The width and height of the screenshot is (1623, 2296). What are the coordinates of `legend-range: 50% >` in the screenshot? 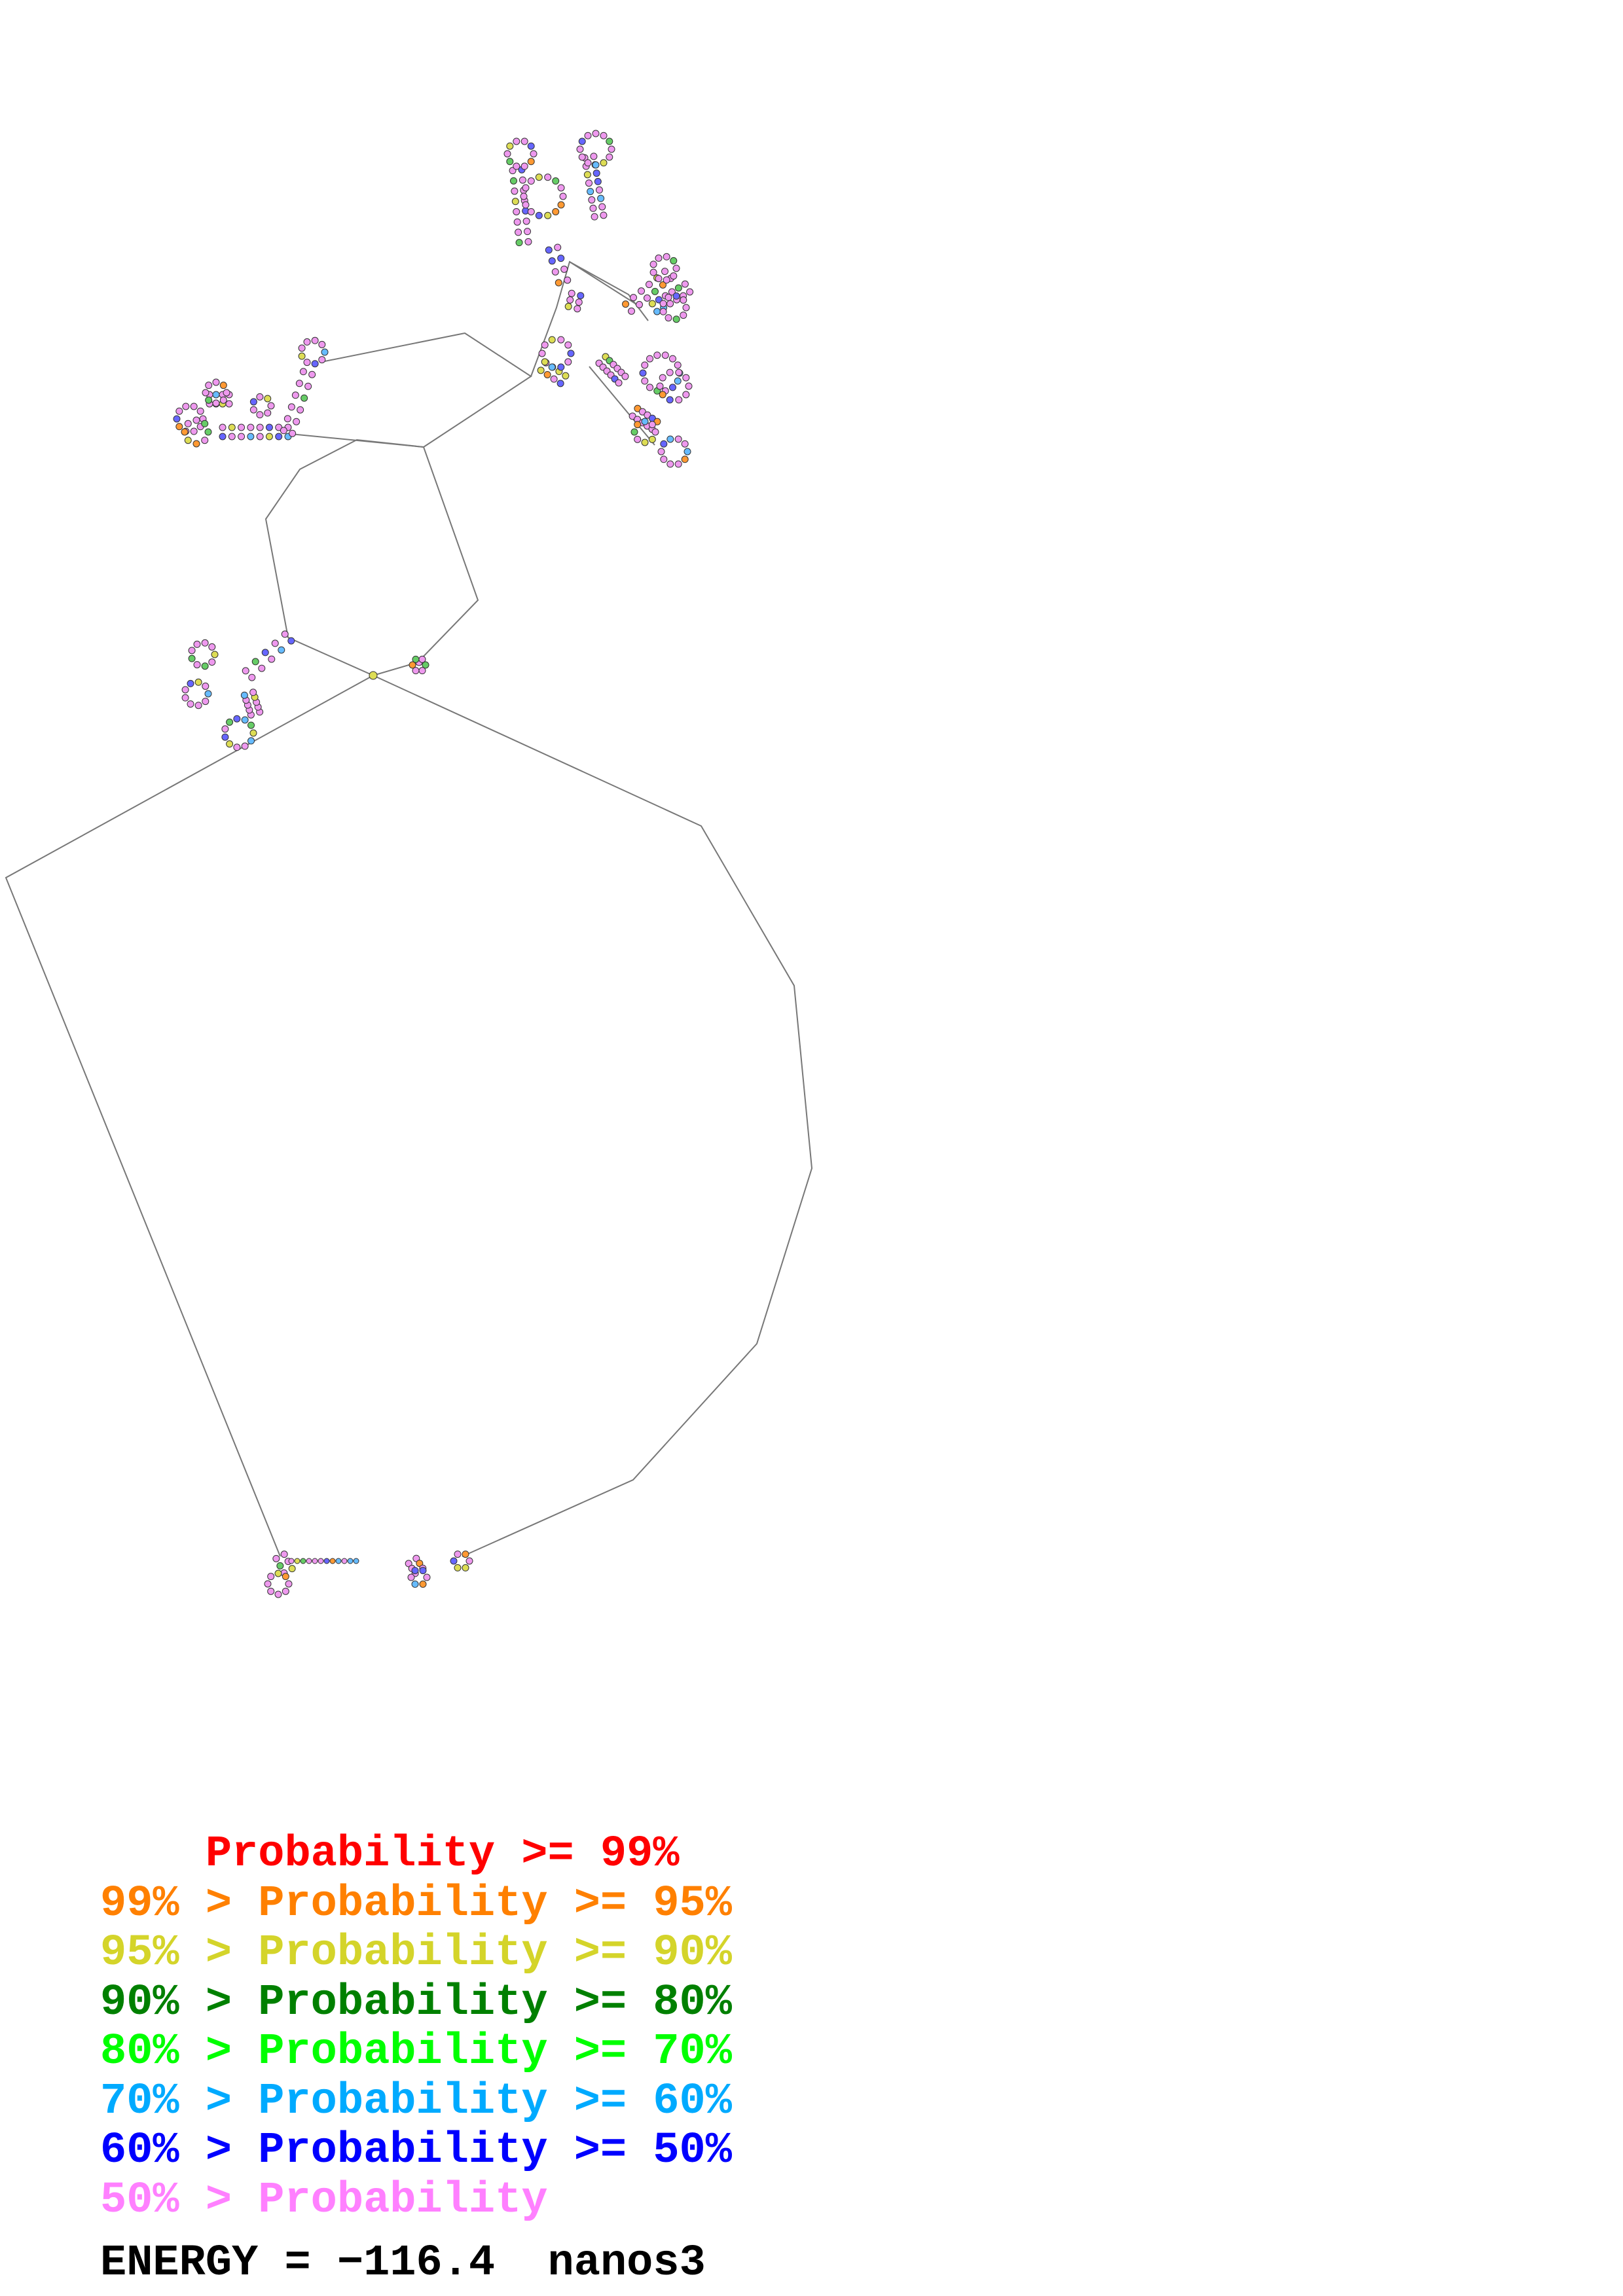 It's located at (179, 2200).